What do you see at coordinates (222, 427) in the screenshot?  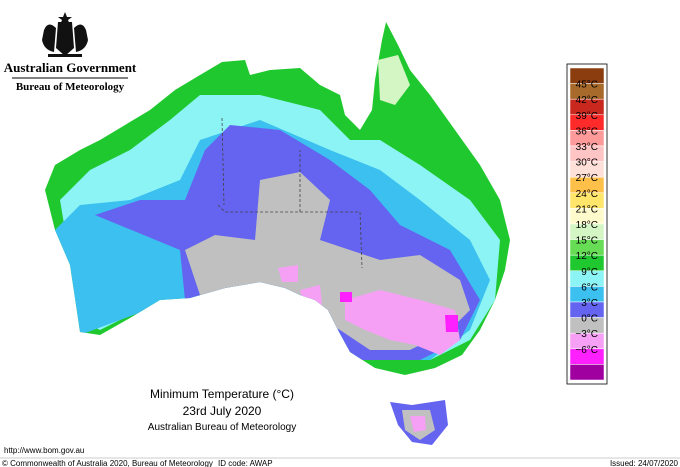 I see `map-source: Australian Bureau of Meteorology` at bounding box center [222, 427].